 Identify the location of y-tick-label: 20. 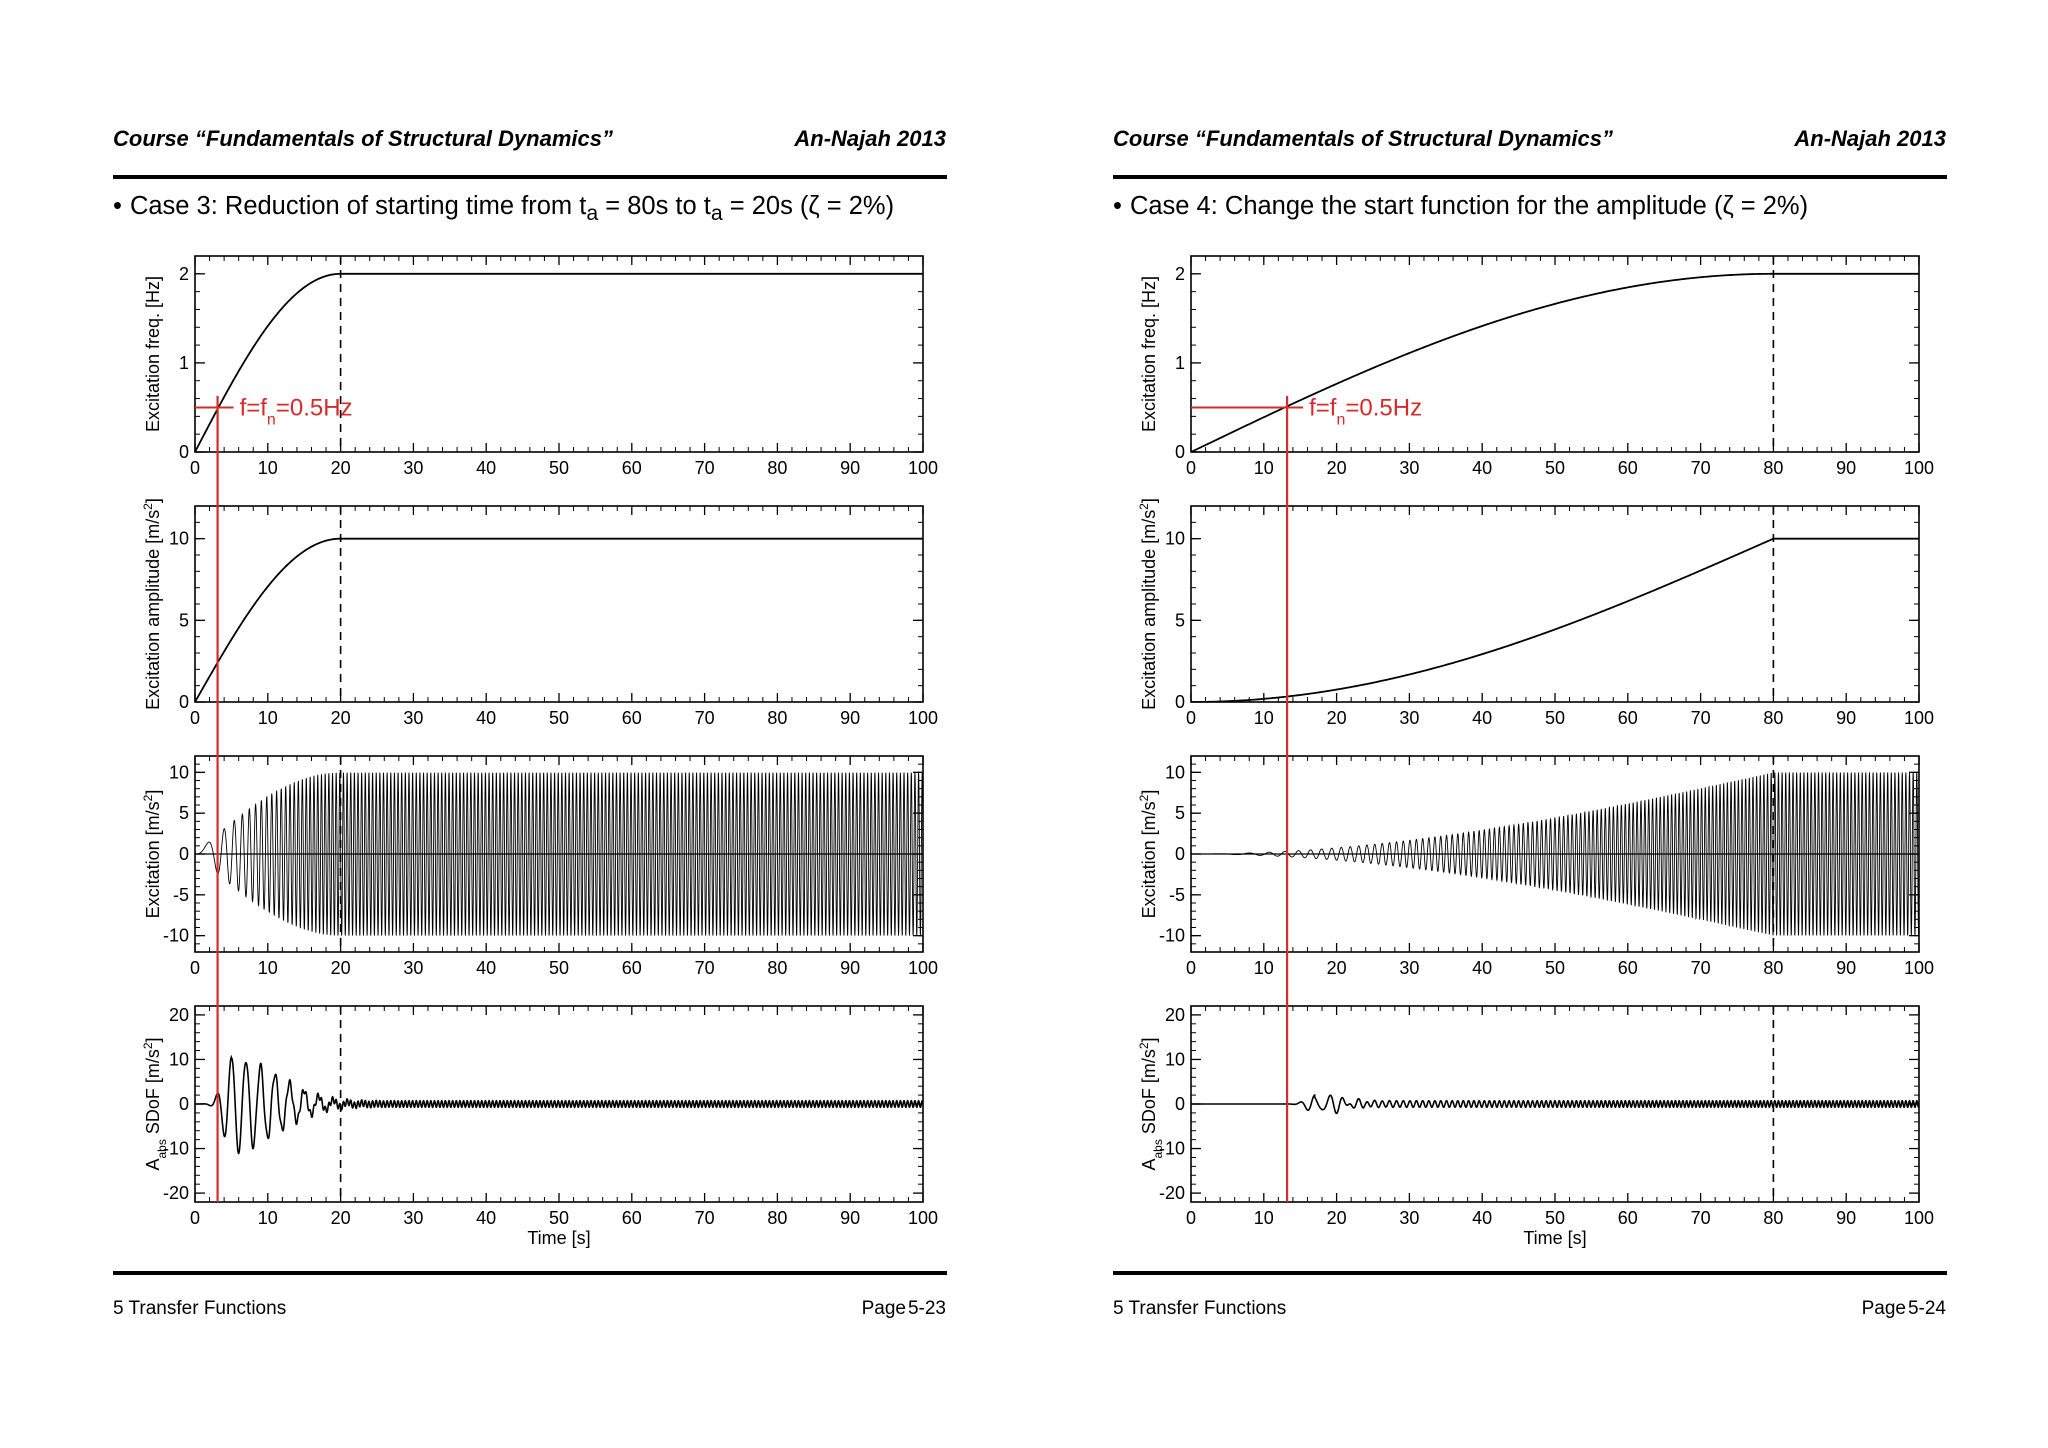
(179, 1015).